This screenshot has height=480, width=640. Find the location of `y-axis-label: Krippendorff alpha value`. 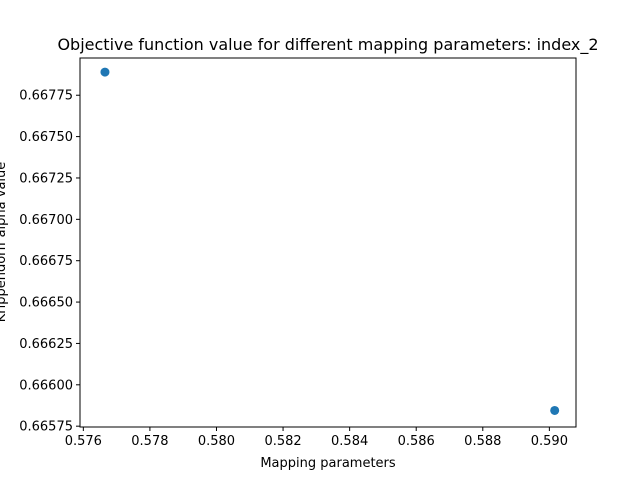

y-axis-label: Krippendorff alpha value is located at coordinates (4, 242).